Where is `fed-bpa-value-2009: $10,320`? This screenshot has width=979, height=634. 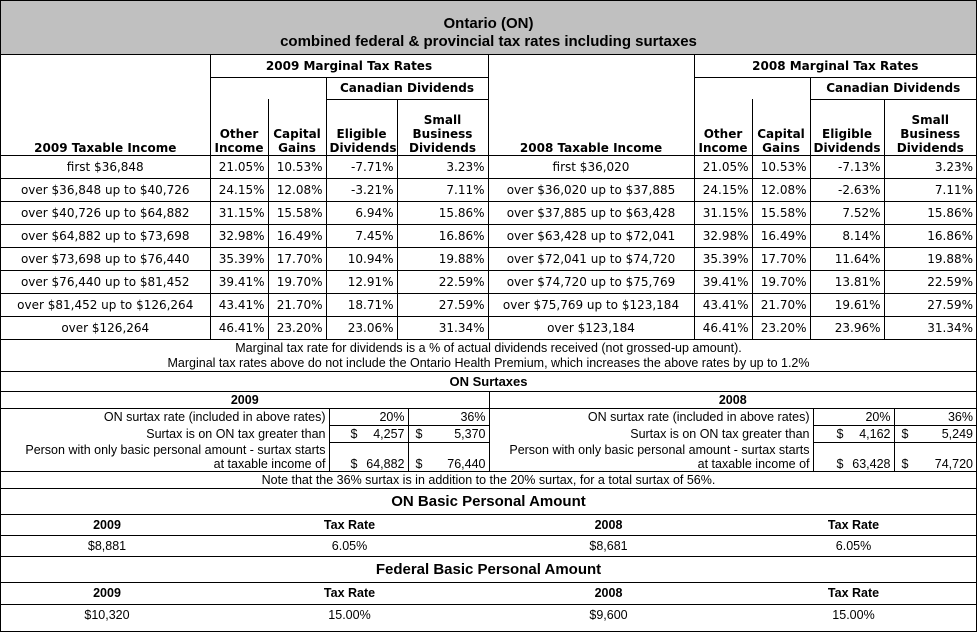
fed-bpa-value-2009: $10,320 is located at coordinates (107, 614).